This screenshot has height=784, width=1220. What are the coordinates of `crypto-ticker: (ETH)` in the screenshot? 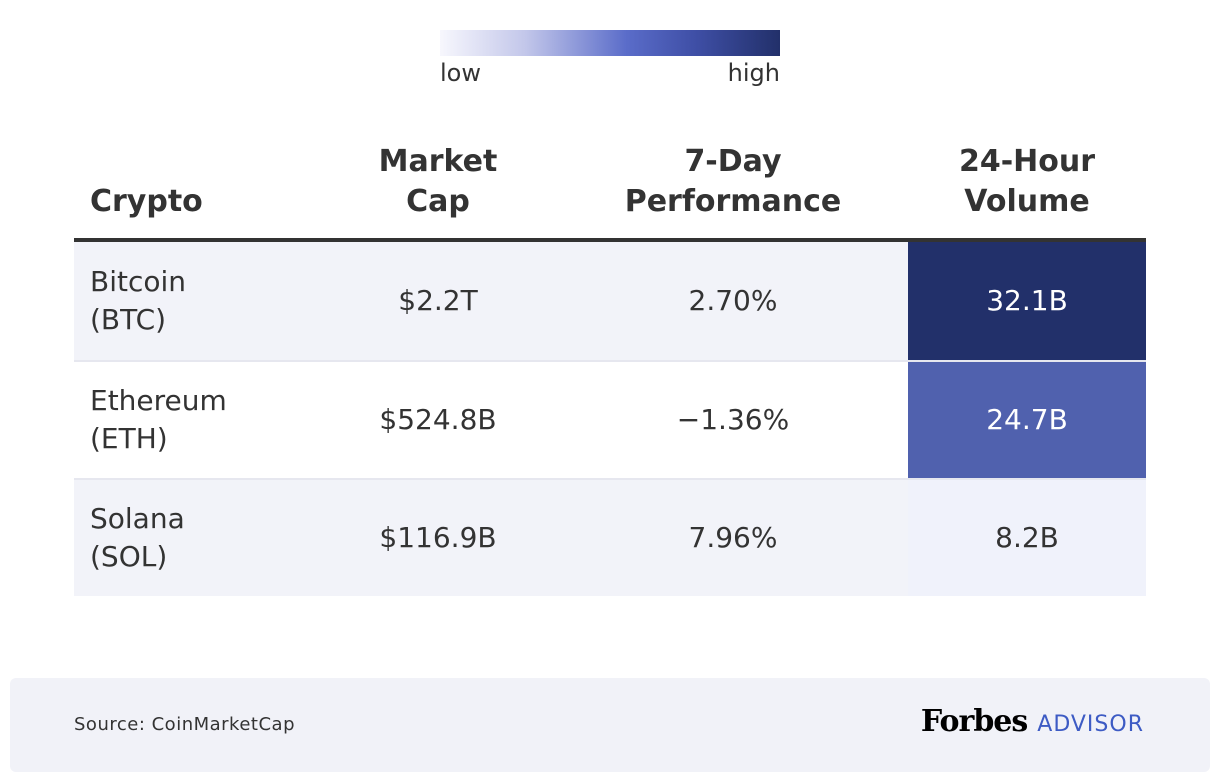 It's located at (129, 438).